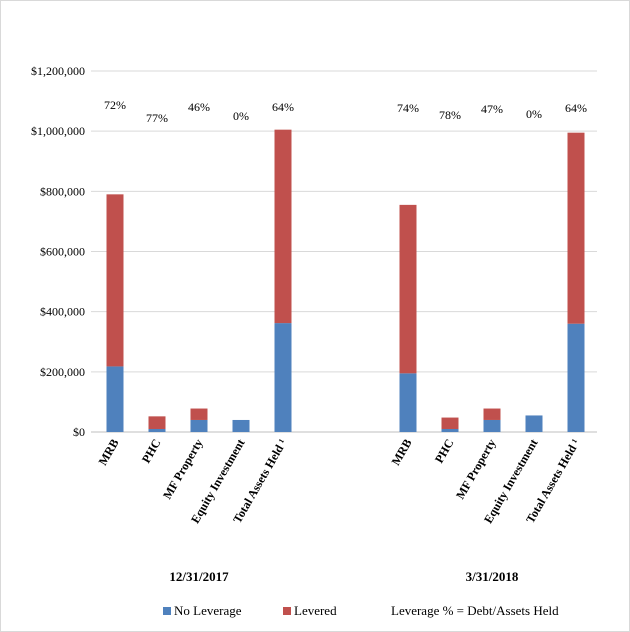  What do you see at coordinates (343, 576) in the screenshot?
I see `group-labels: 12/31/2017 3/31/2018` at bounding box center [343, 576].